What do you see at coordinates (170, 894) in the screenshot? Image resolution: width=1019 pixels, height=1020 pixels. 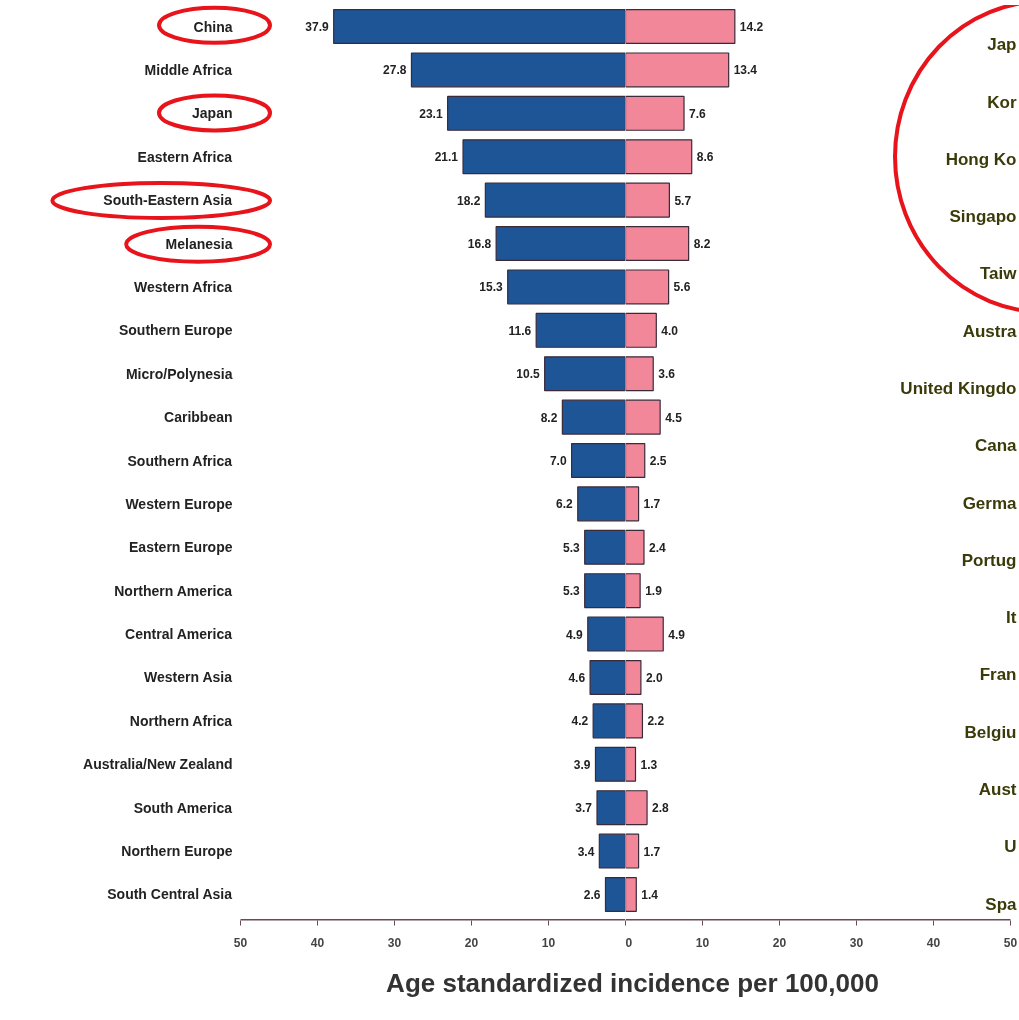 I see `y-tick-label: South Central Asia` at bounding box center [170, 894].